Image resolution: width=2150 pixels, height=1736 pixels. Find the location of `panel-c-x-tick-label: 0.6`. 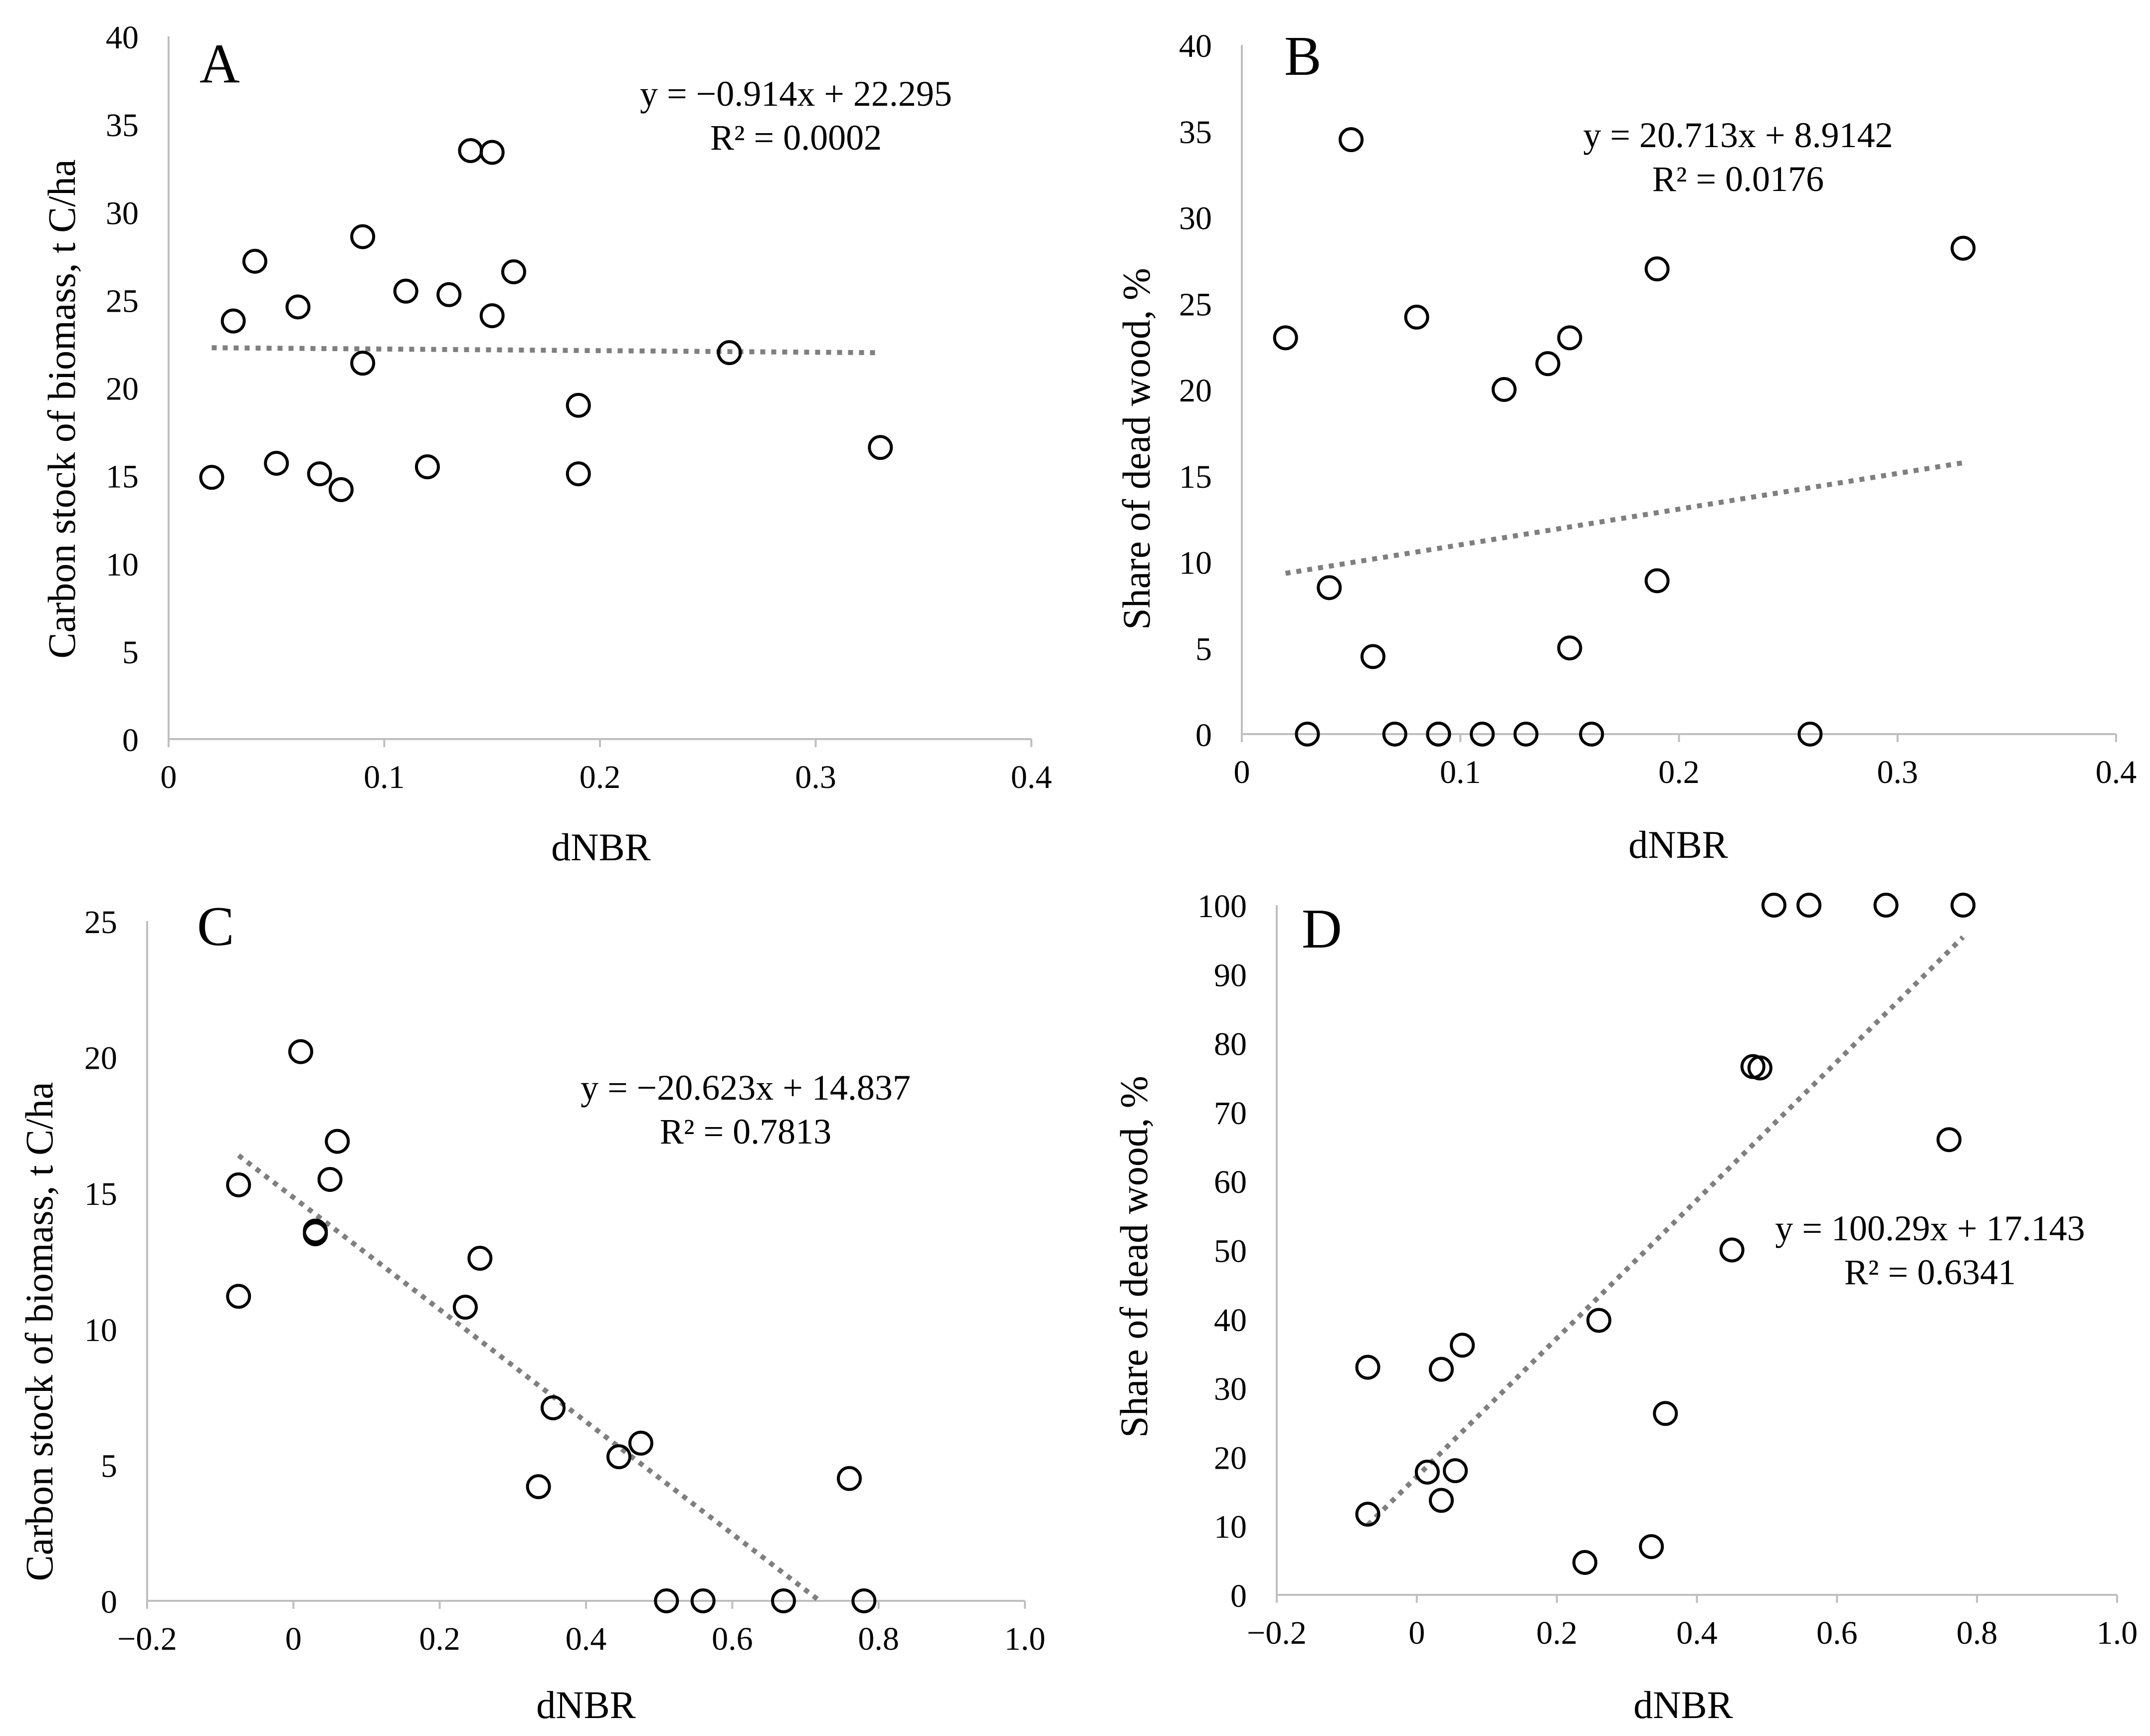

panel-c-x-tick-label: 0.6 is located at coordinates (732, 1639).